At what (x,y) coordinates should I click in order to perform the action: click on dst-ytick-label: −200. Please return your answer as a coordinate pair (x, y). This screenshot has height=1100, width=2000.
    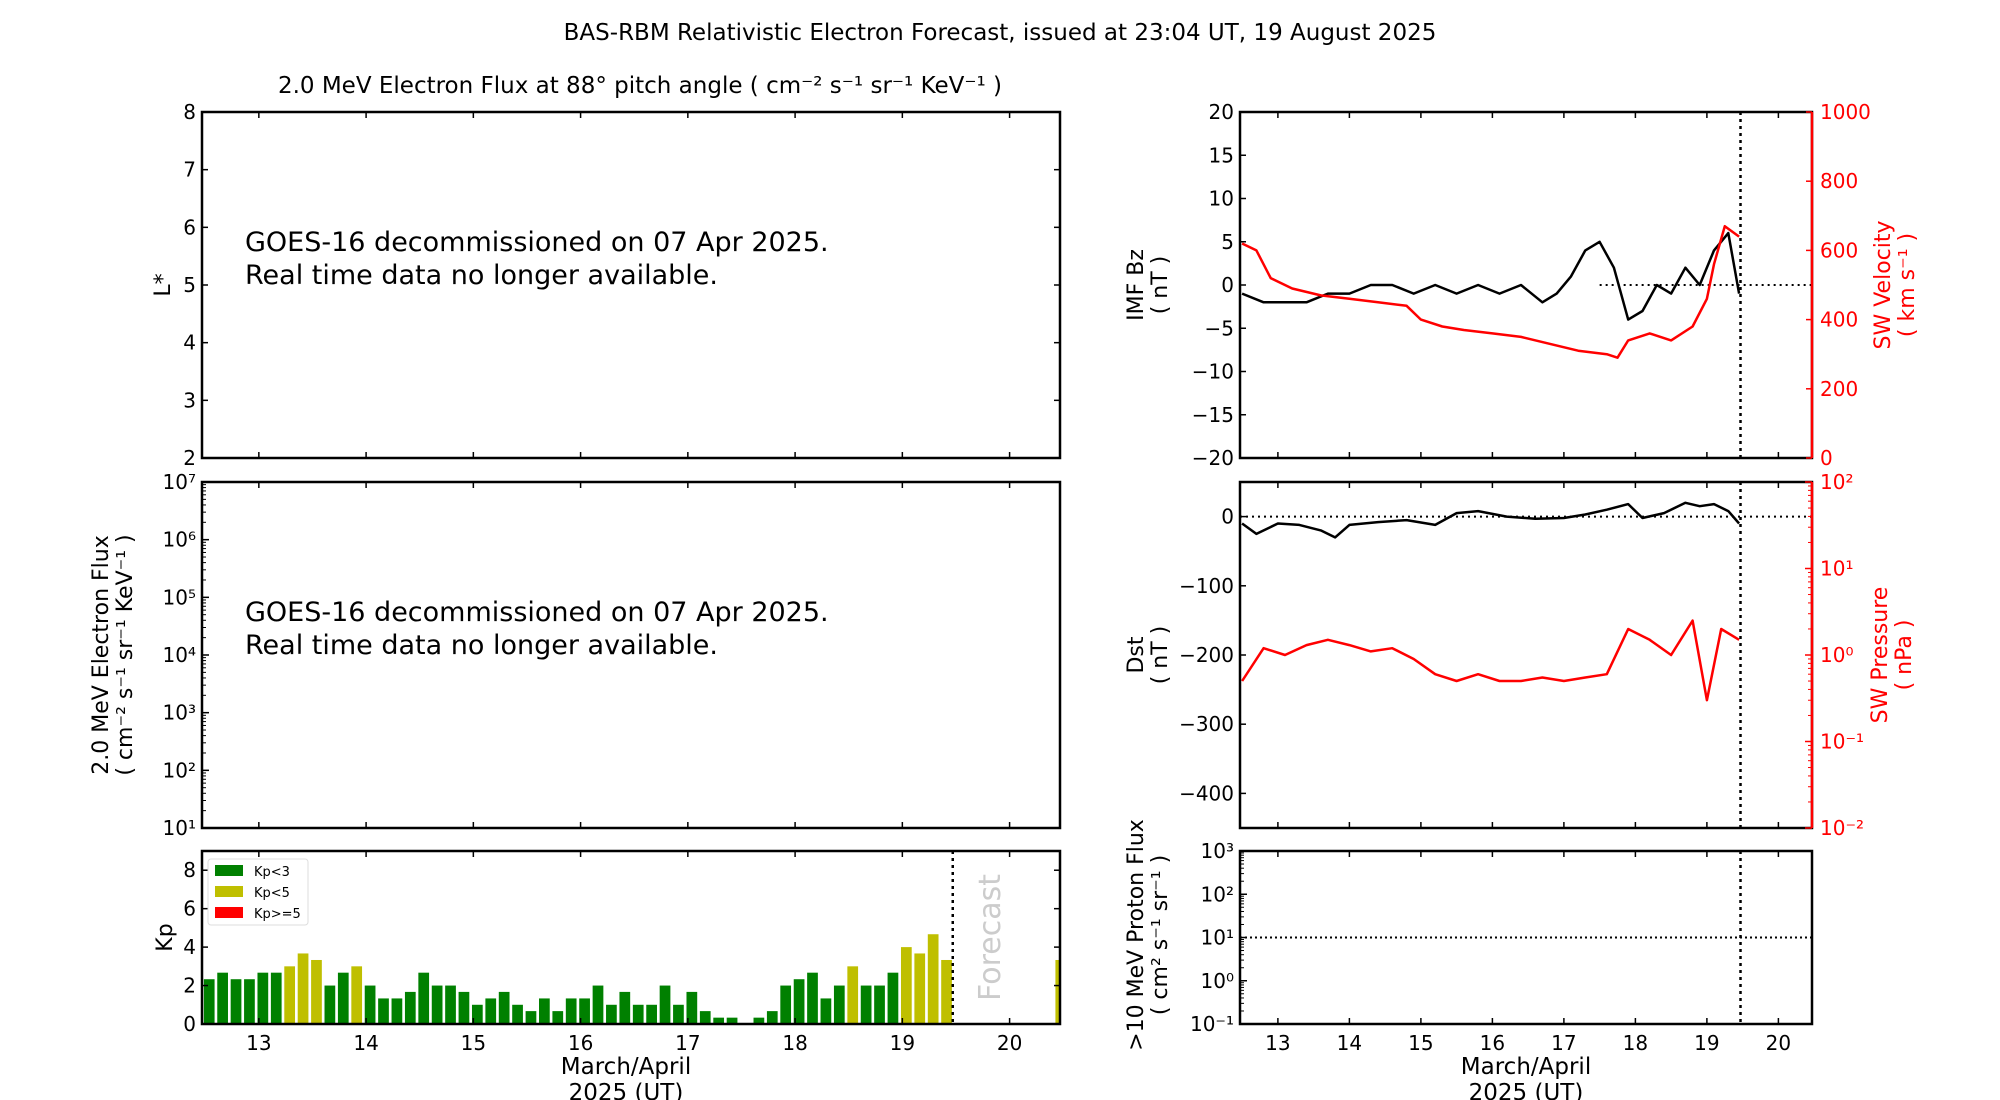
    Looking at the image, I should click on (1206, 655).